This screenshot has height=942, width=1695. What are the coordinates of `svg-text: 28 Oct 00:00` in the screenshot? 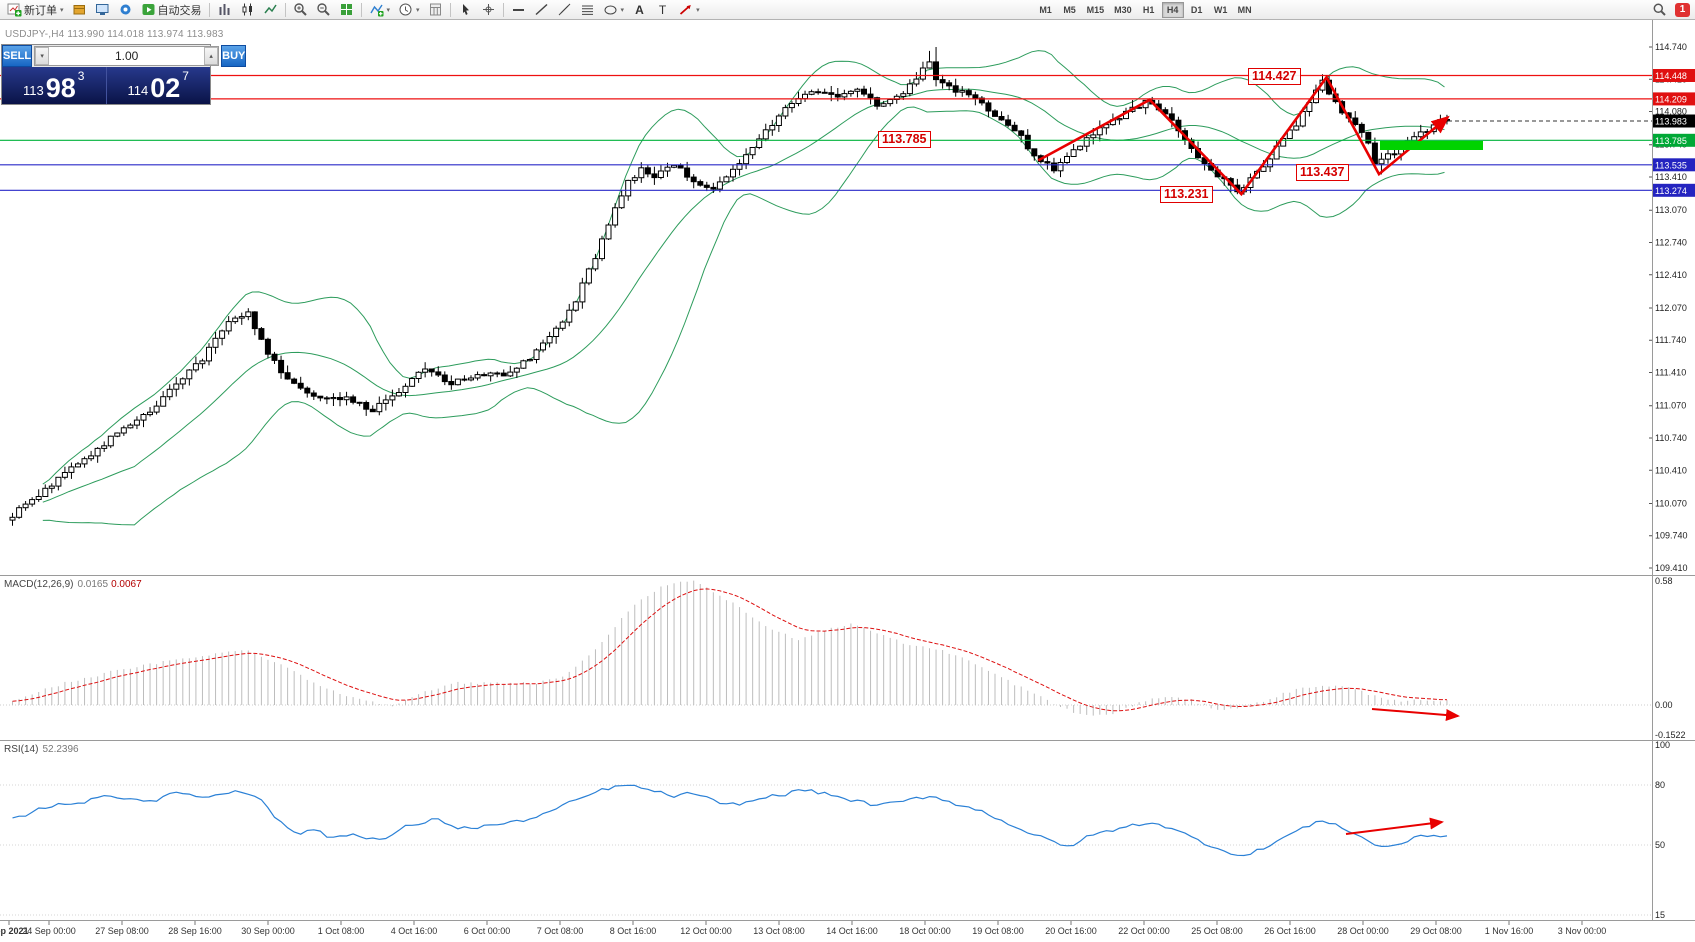 It's located at (1363, 931).